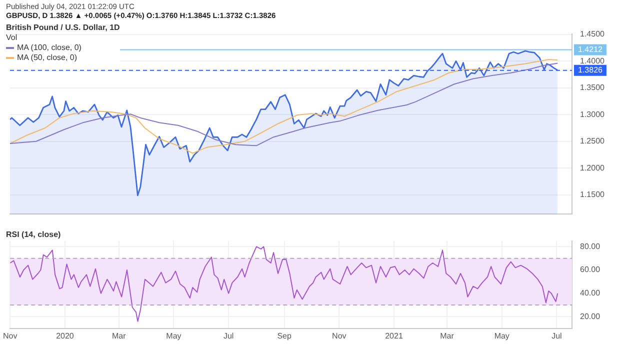  Describe the element at coordinates (590, 269) in the screenshot. I see `y-tick-label: 60.00` at that location.